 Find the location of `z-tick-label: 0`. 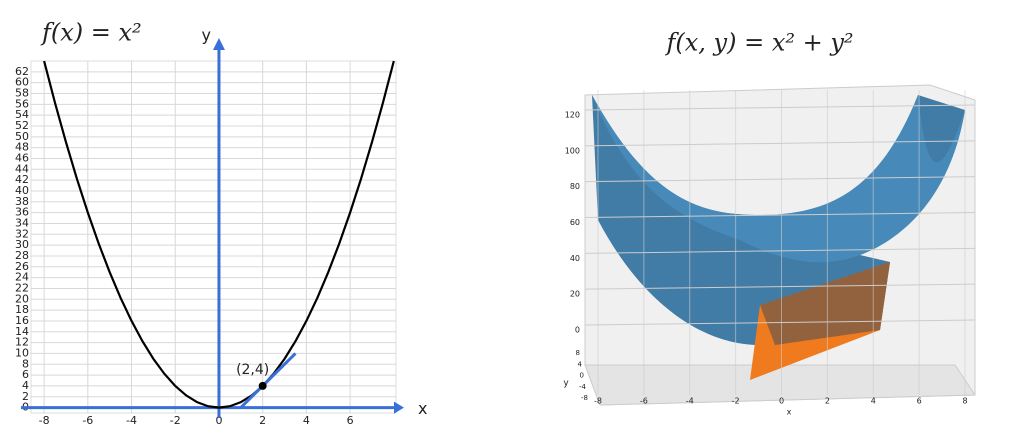

z-tick-label: 0 is located at coordinates (577, 330).